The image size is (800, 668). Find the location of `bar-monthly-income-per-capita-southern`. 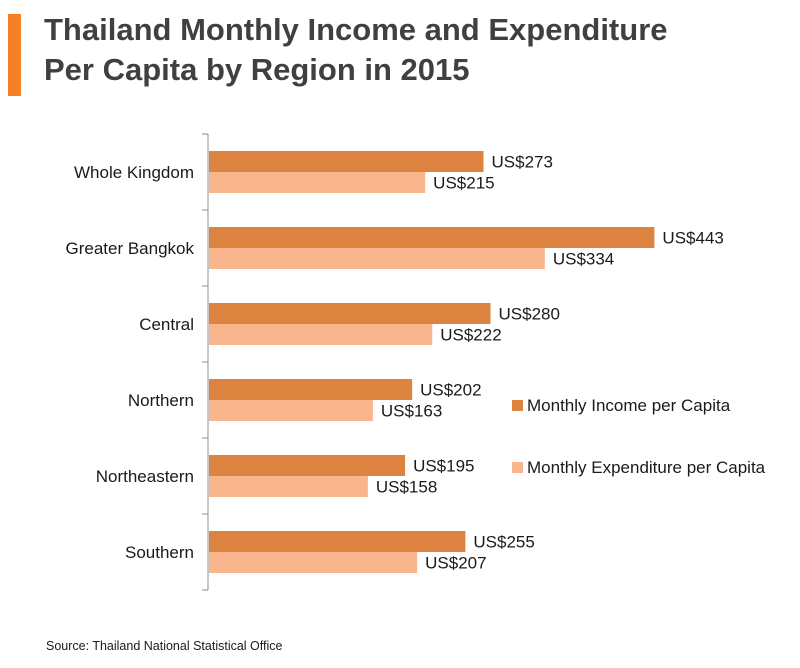

bar-monthly-income-per-capita-southern is located at coordinates (337, 541).